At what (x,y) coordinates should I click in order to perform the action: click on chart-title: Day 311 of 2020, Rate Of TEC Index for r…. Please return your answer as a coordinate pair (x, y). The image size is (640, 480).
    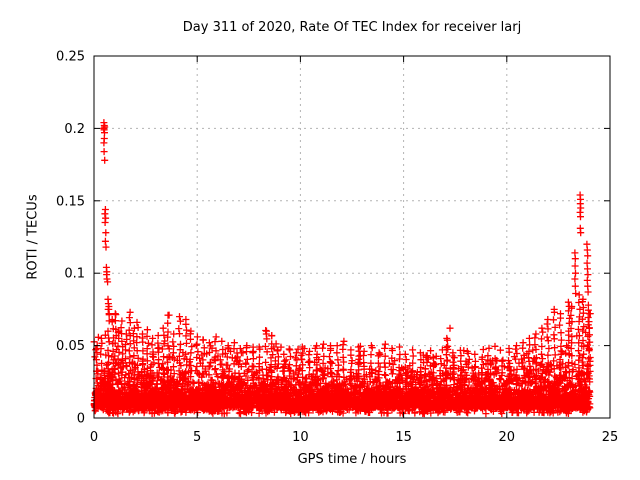
    Looking at the image, I should click on (352, 27).